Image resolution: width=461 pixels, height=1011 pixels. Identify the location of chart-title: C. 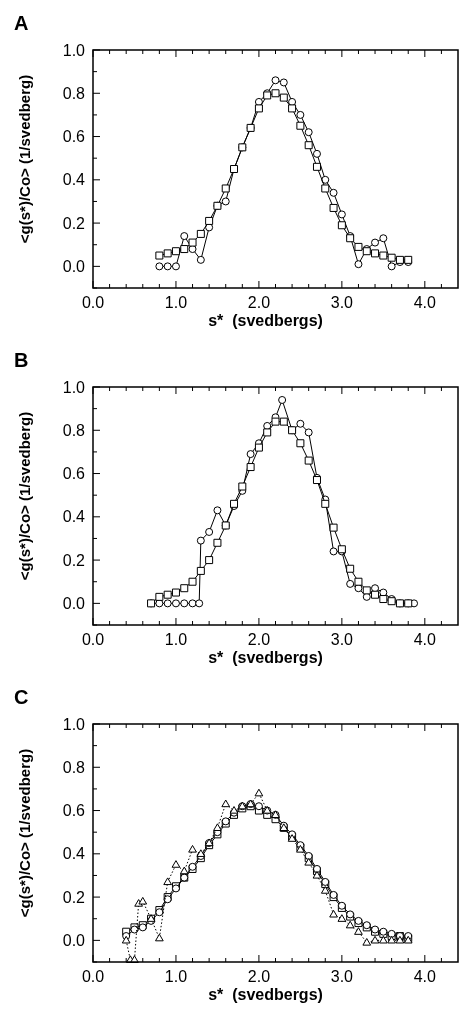
(21, 697).